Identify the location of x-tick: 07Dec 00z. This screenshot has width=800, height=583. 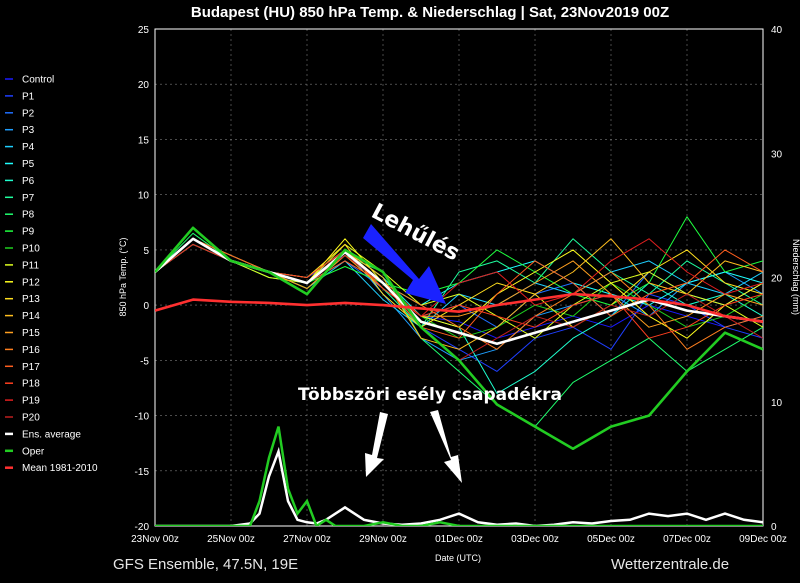
(687, 539).